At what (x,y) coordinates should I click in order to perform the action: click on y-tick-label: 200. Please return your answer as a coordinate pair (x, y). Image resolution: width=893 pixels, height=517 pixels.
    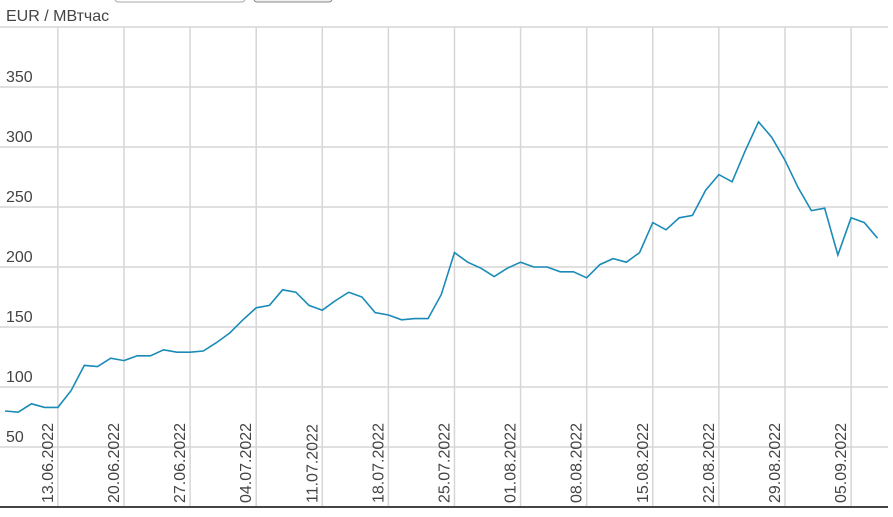
    Looking at the image, I should click on (19, 257).